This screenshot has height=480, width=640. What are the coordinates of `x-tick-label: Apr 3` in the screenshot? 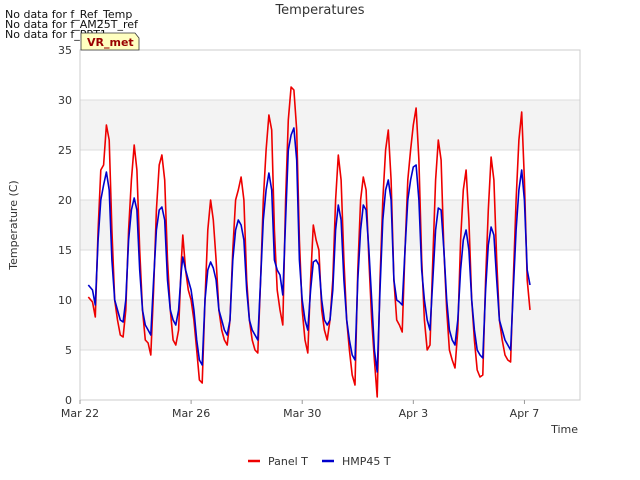 It's located at (414, 413).